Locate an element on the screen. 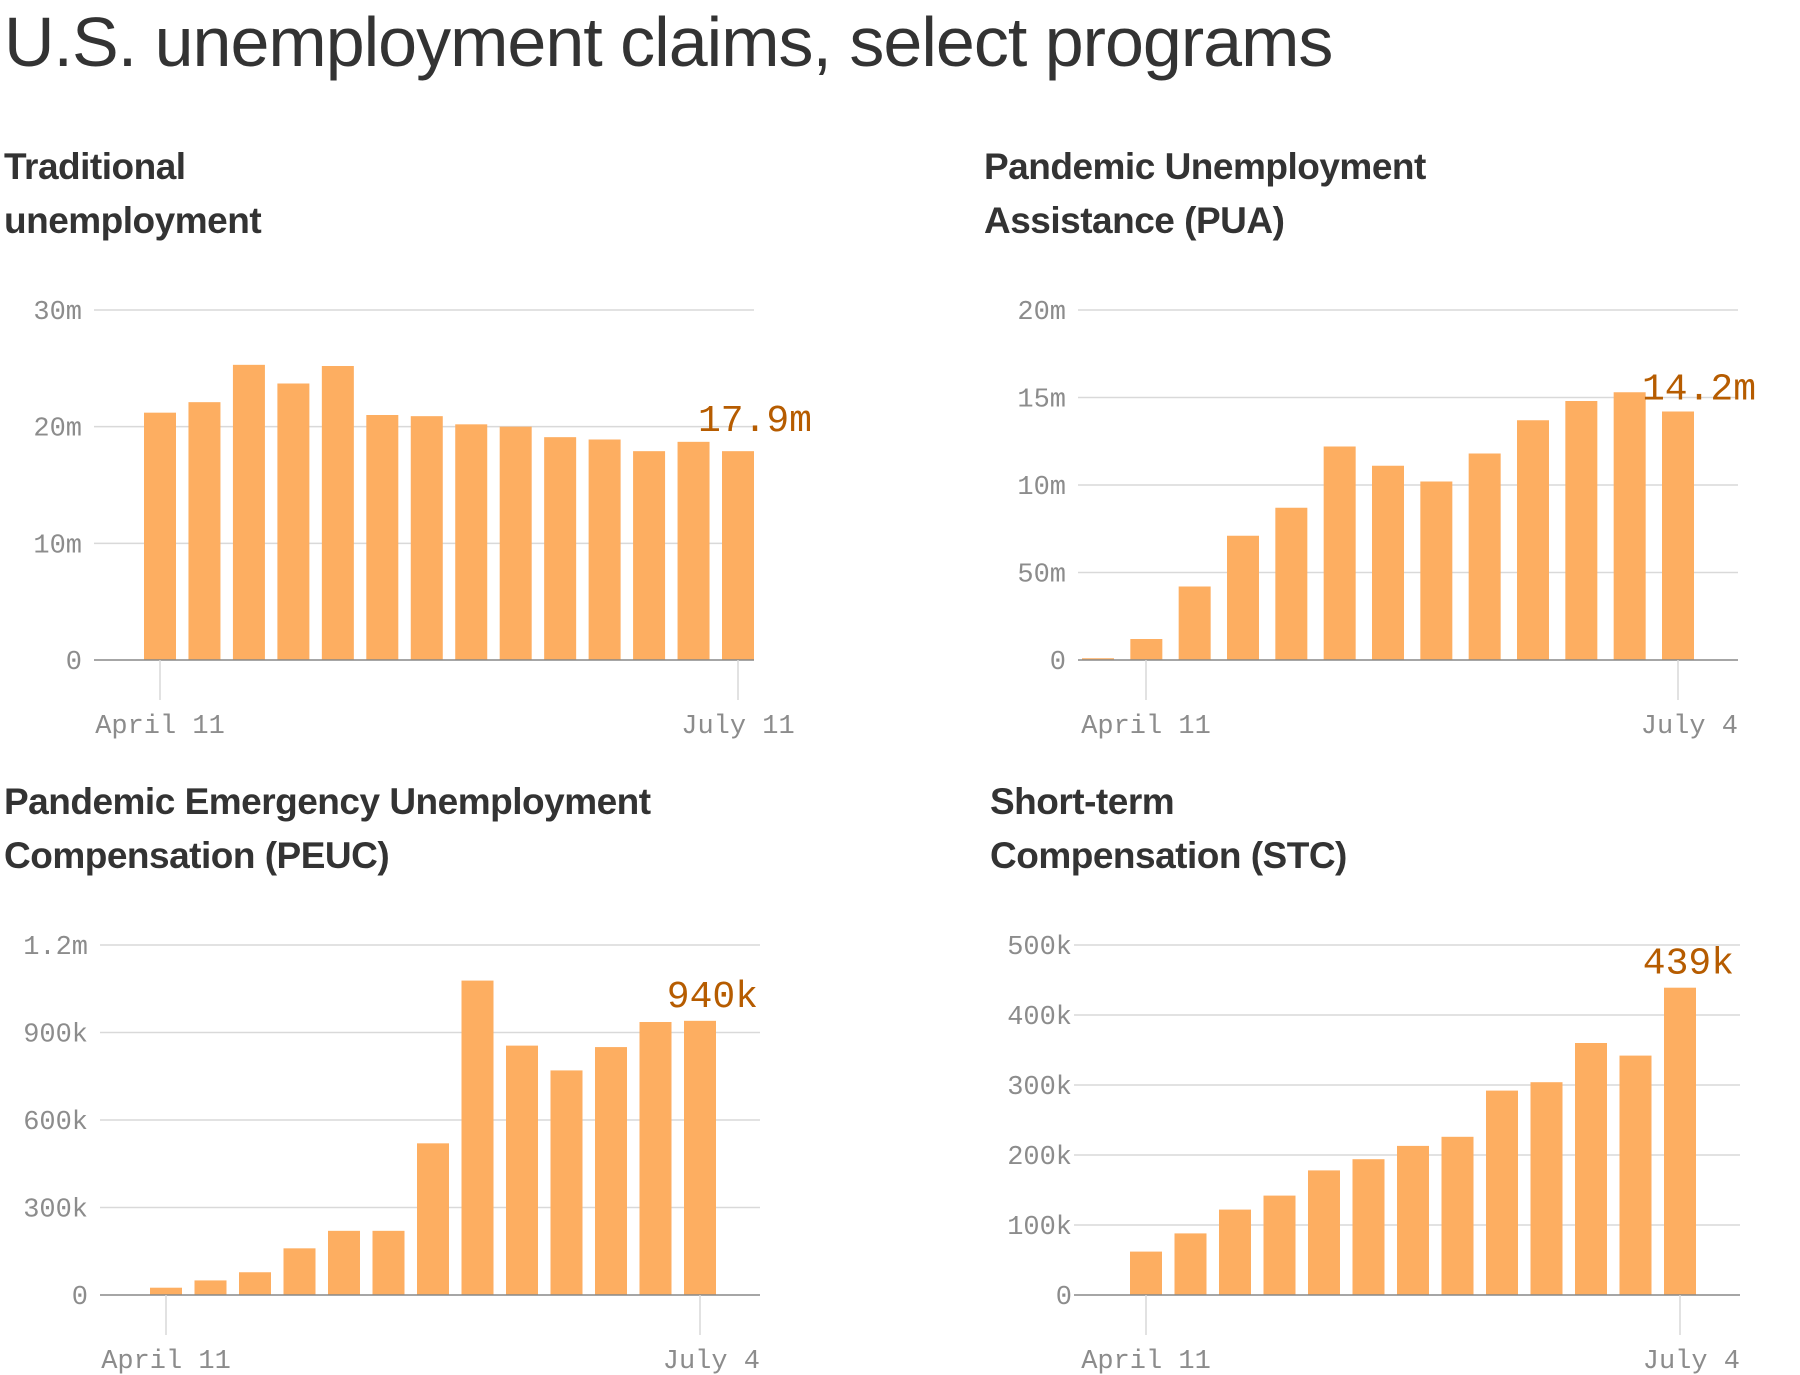 The width and height of the screenshot is (1800, 1375). bar-chart-peuc: 0 300k 600k 900k 1.2m April 11 July 4 940k is located at coordinates (391, 1154).